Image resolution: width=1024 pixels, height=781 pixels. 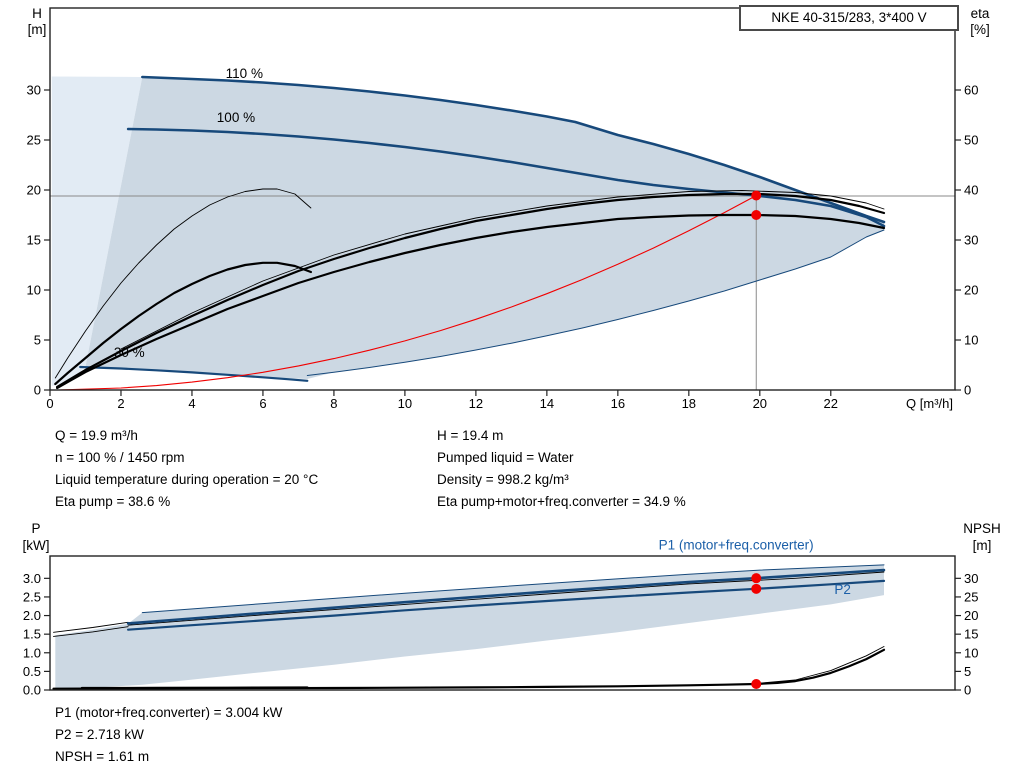 I want to click on chart-text: 18, so click(x=689, y=403).